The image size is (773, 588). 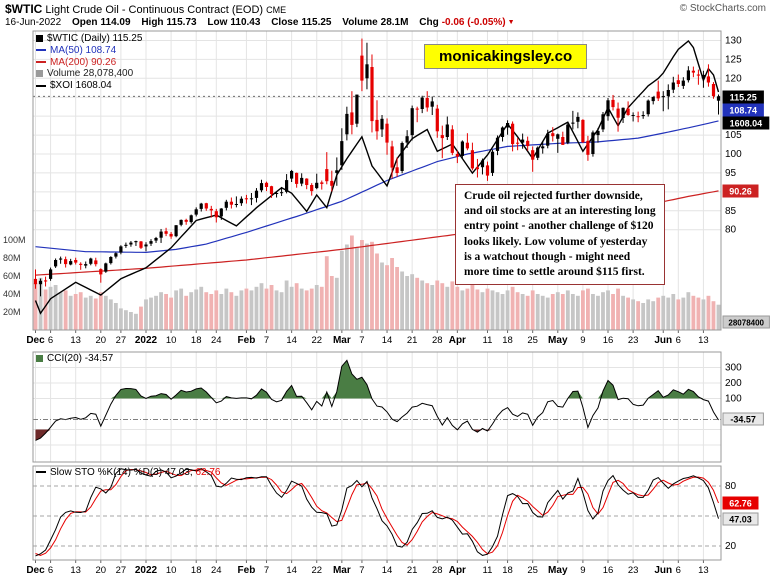 What do you see at coordinates (703, 570) in the screenshot?
I see `x-axis-label: 13` at bounding box center [703, 570].